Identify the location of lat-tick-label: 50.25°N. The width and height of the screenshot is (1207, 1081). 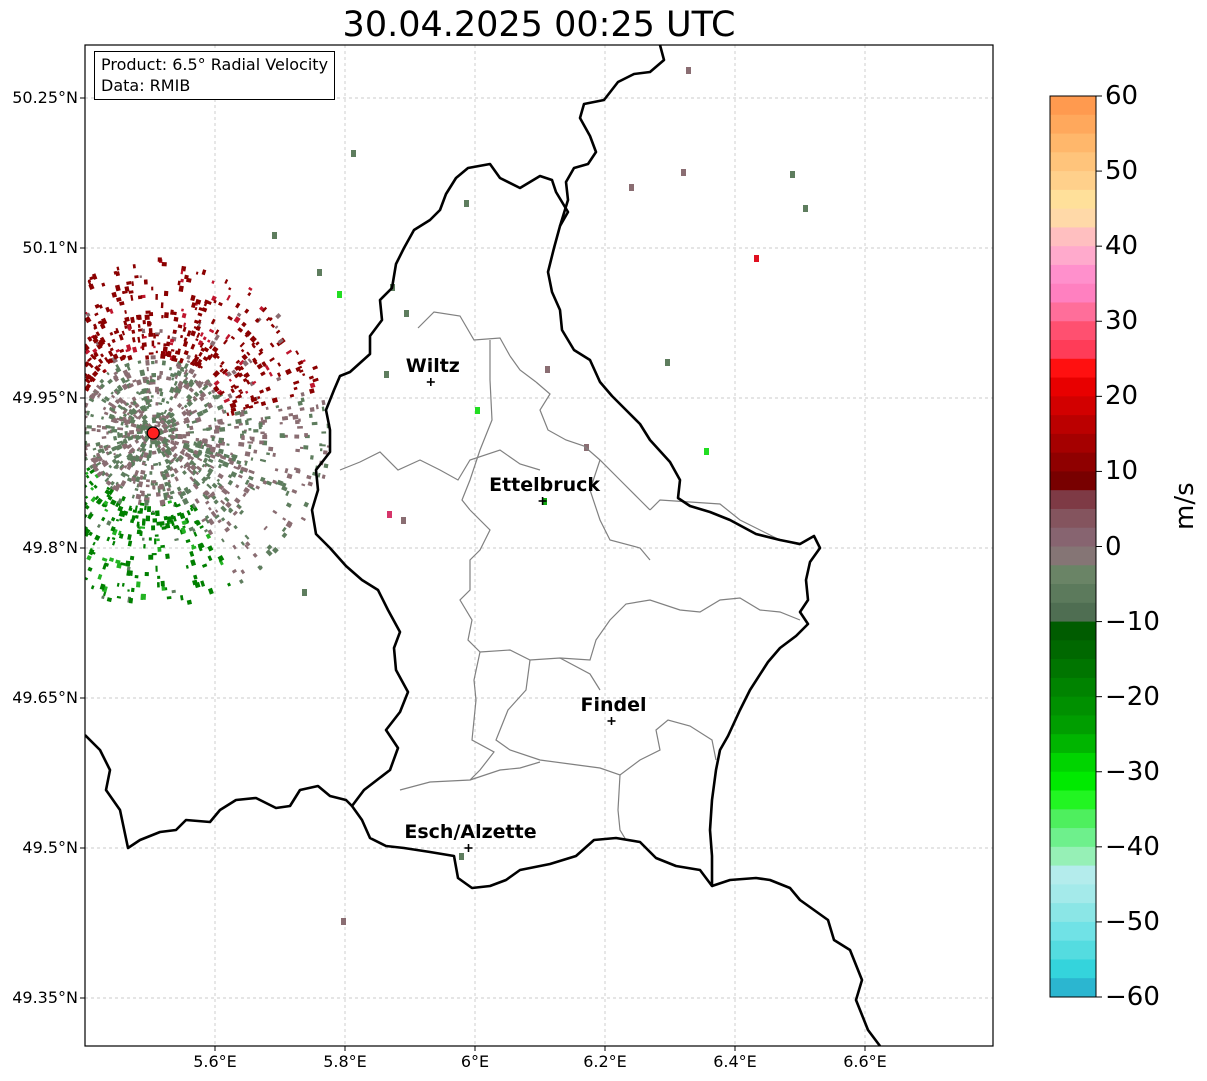
(45, 97).